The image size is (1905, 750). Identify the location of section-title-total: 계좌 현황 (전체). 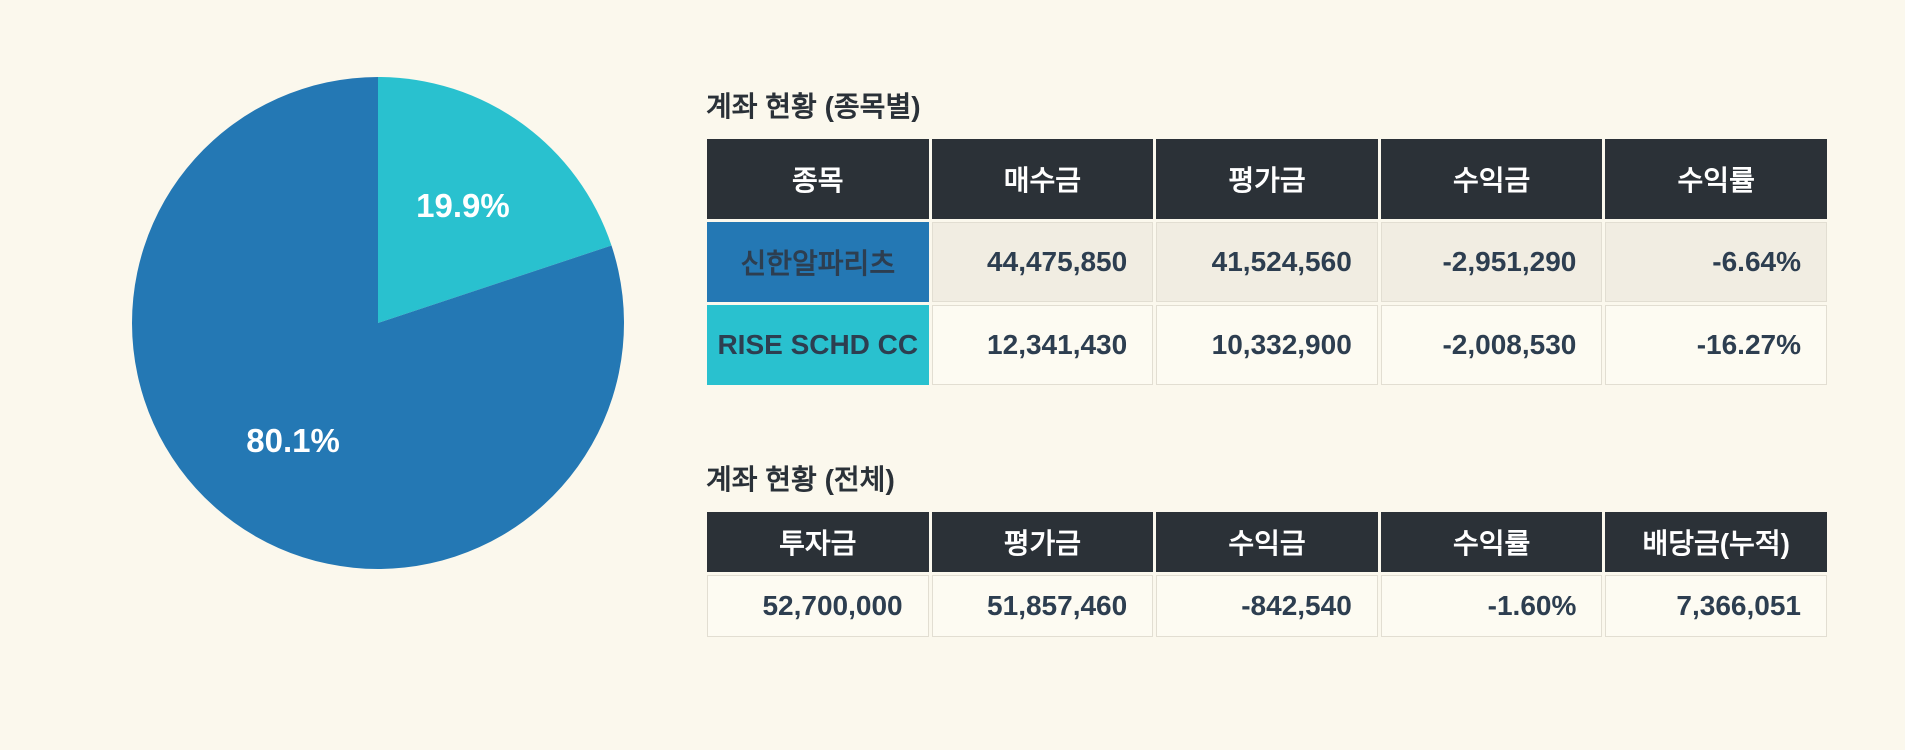
(800, 479).